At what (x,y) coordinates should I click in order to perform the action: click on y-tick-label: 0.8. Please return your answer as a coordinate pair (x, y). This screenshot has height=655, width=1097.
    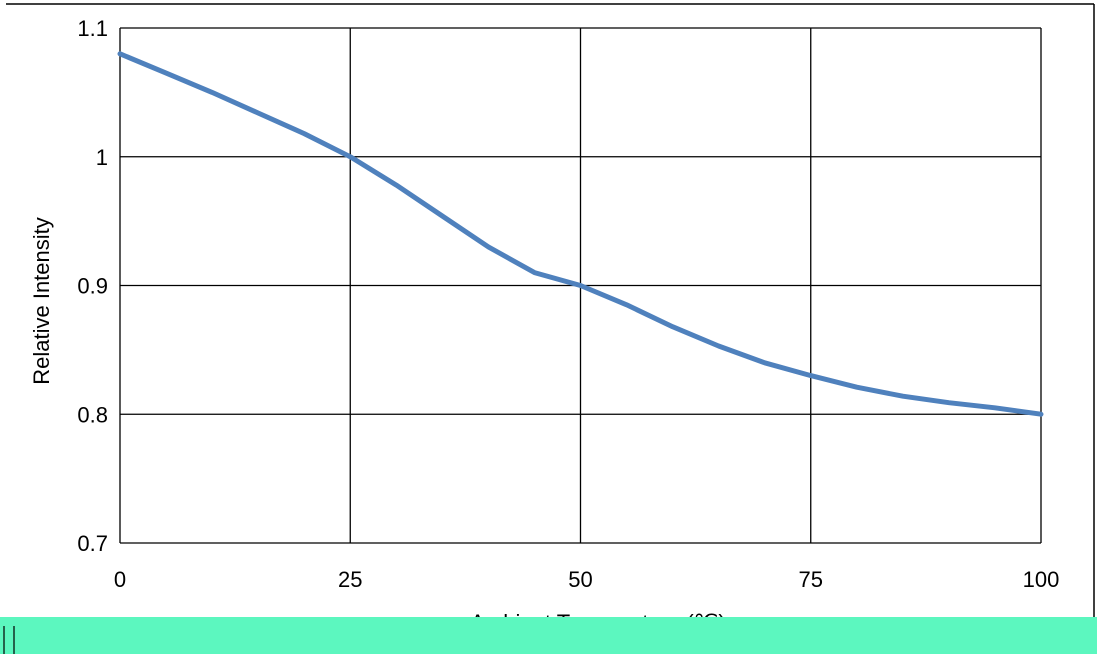
    Looking at the image, I should click on (92, 414).